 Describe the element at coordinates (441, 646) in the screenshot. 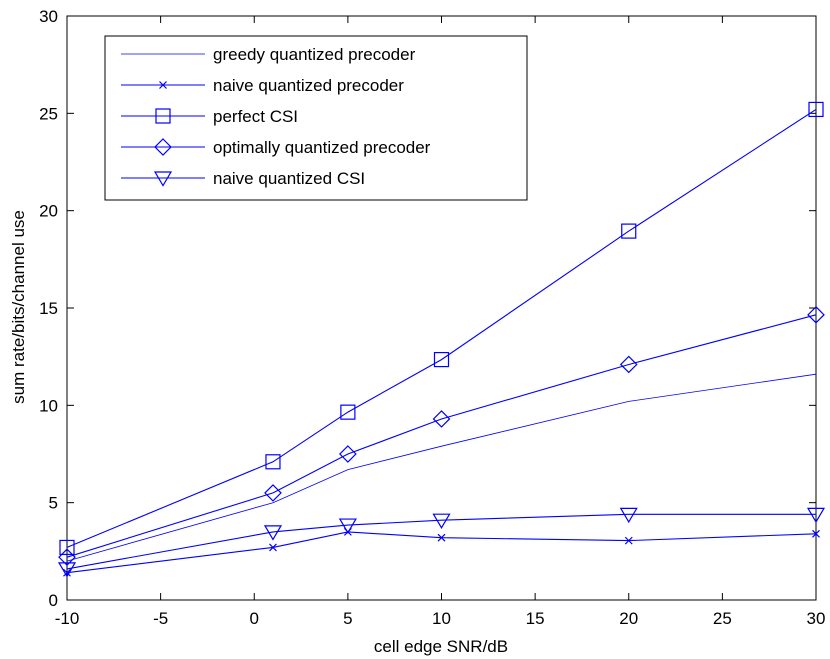

I see `x-axis-label: cell edge SNR/dB` at that location.